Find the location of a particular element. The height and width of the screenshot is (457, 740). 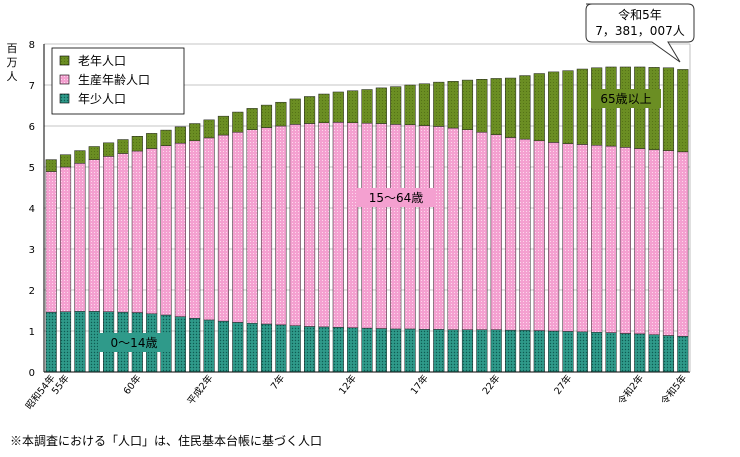

annotation-label: 0〜14歳 is located at coordinates (134, 343).